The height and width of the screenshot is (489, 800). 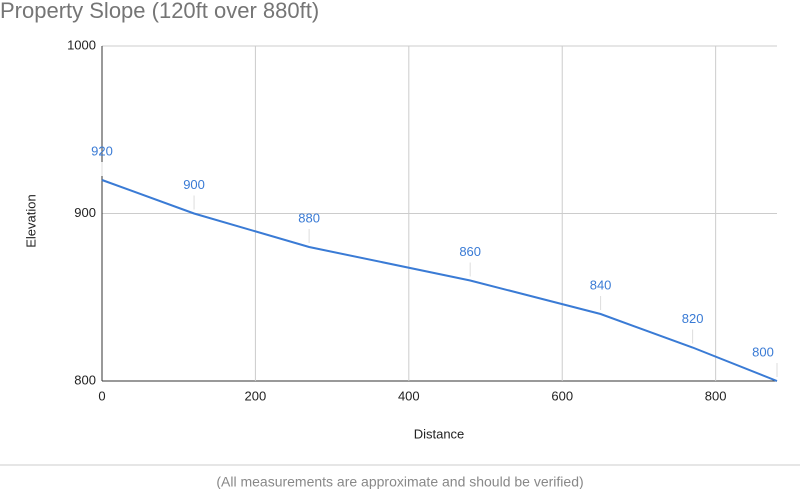 What do you see at coordinates (409, 395) in the screenshot?
I see `x-tick-label: 400` at bounding box center [409, 395].